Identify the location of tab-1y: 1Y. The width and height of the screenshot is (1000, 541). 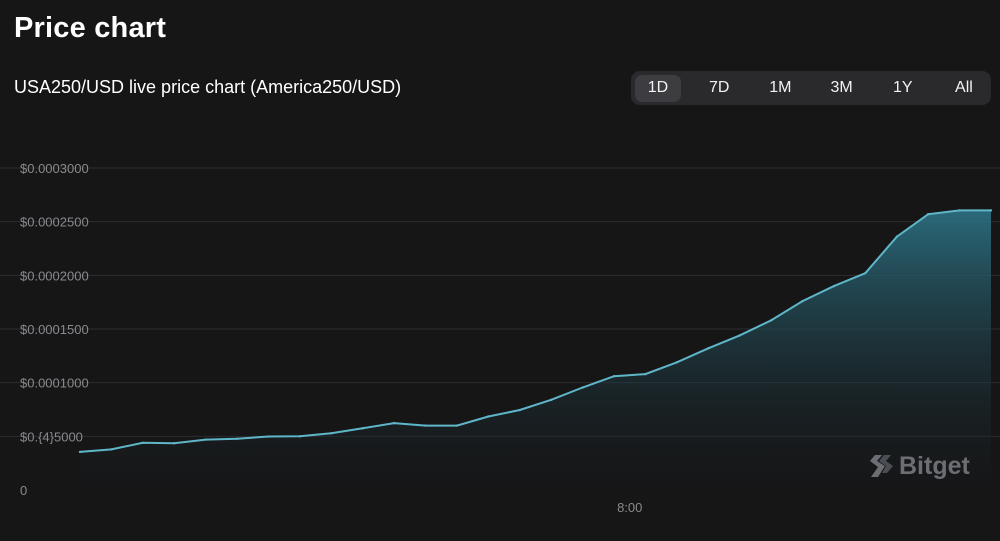
(902, 87).